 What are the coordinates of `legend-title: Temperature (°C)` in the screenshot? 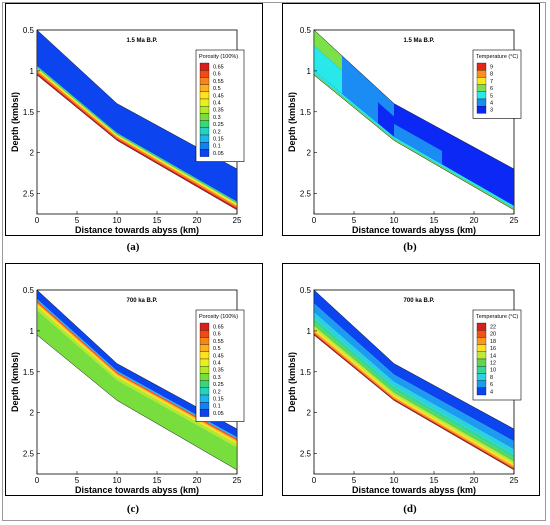 It's located at (497, 317).